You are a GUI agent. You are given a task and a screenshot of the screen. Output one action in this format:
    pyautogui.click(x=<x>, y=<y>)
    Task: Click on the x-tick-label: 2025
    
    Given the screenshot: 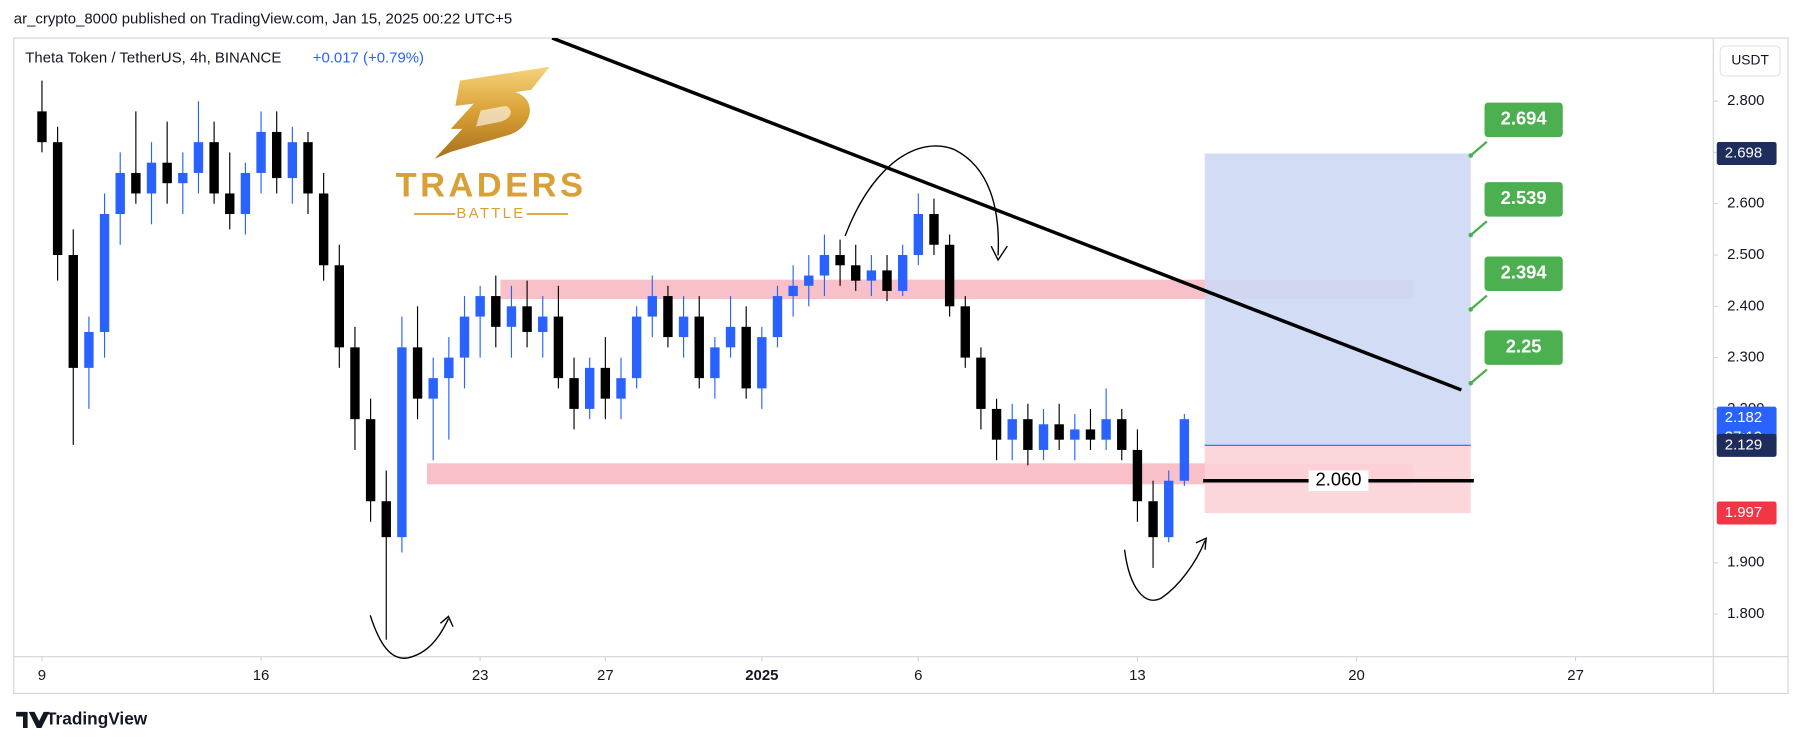 What is the action you would take?
    pyautogui.click(x=761, y=675)
    